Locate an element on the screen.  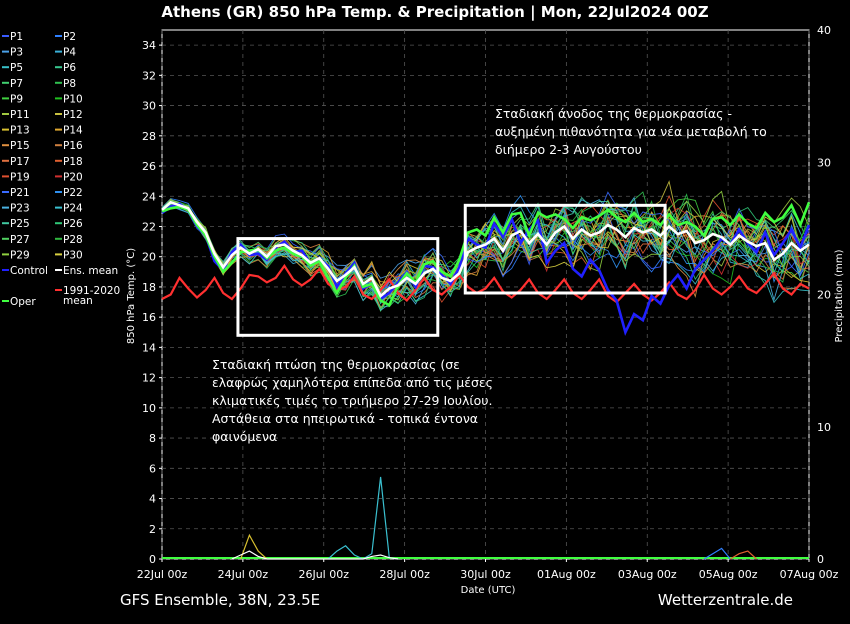
precip-line-p24 is located at coordinates (363, 518).